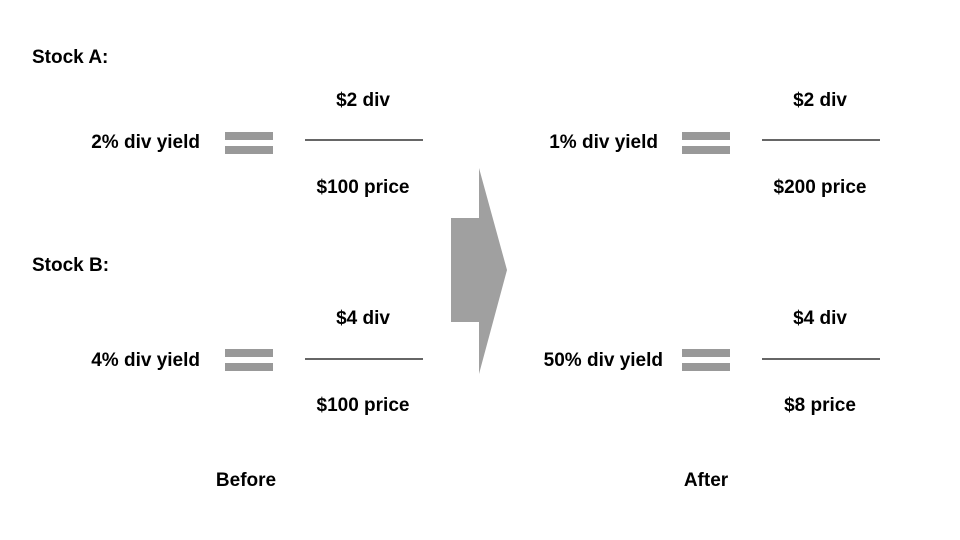  What do you see at coordinates (70, 57) in the screenshot?
I see `stock-a-label: Stock A:` at bounding box center [70, 57].